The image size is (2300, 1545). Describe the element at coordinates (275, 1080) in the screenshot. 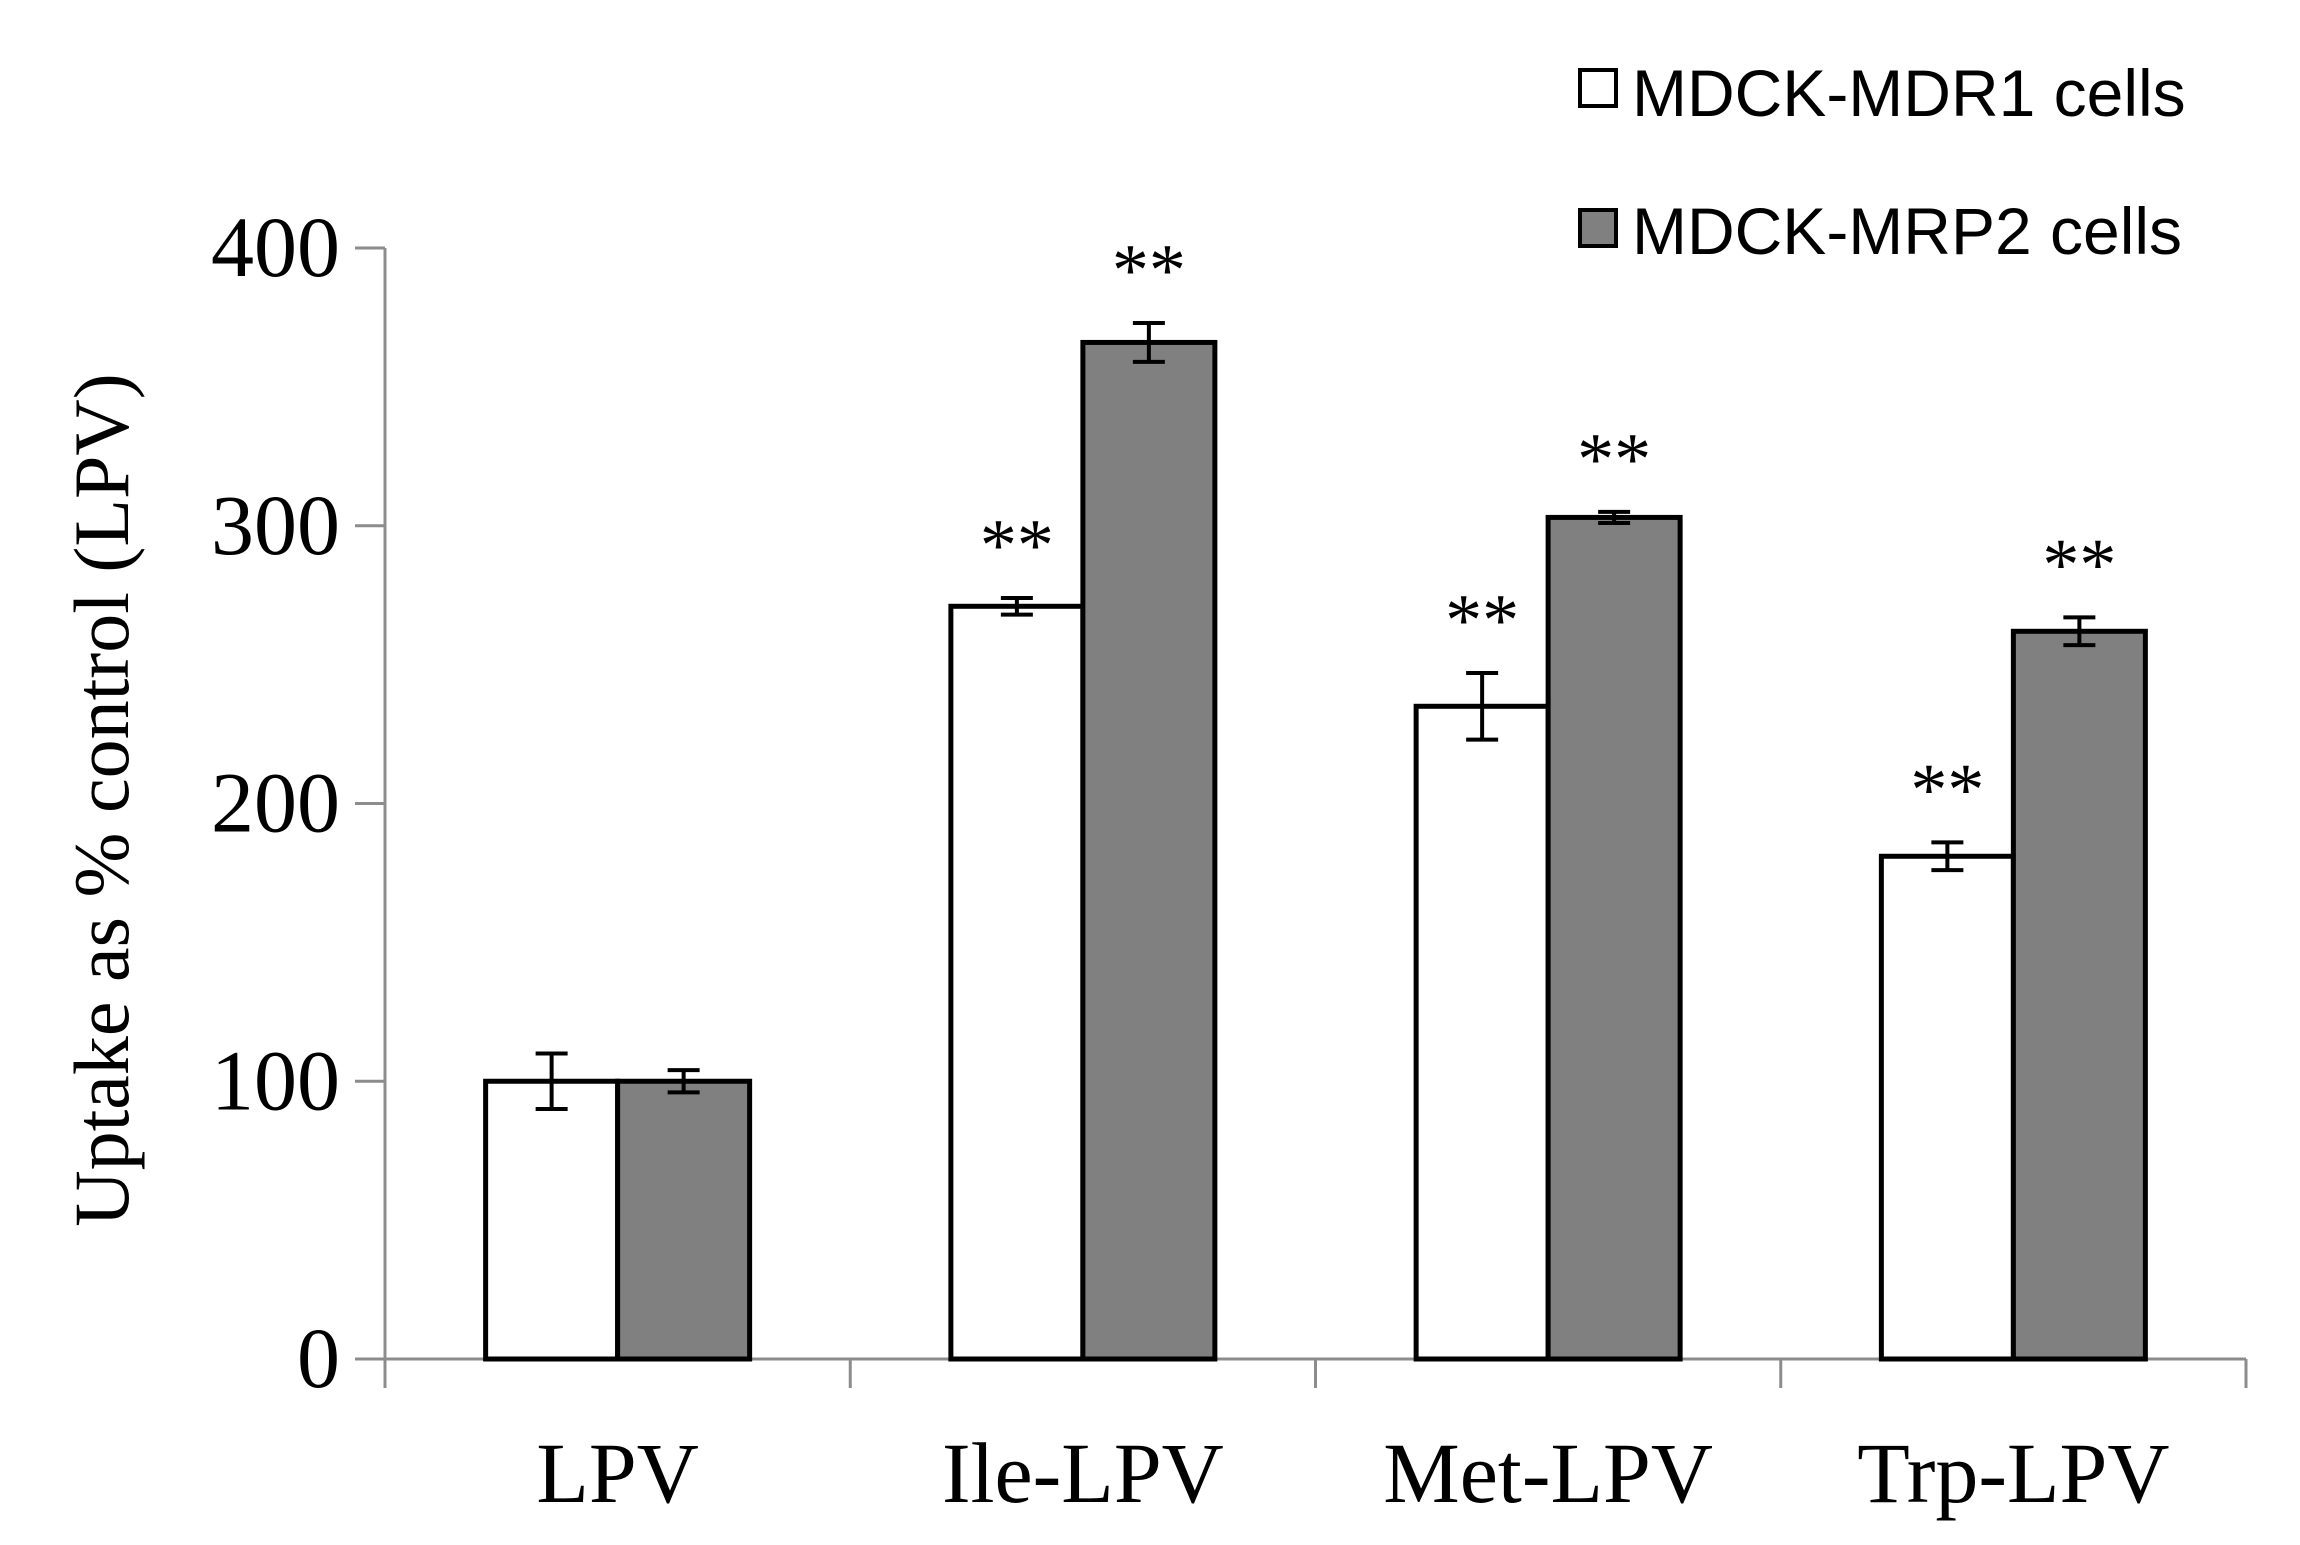

I see `y-tick-label: 100` at that location.